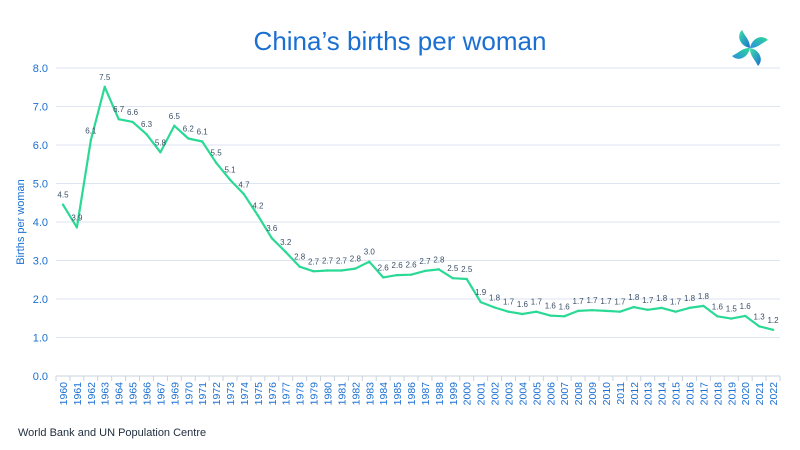  Describe the element at coordinates (750, 48) in the screenshot. I see `pinwheel-logo-icon` at that location.